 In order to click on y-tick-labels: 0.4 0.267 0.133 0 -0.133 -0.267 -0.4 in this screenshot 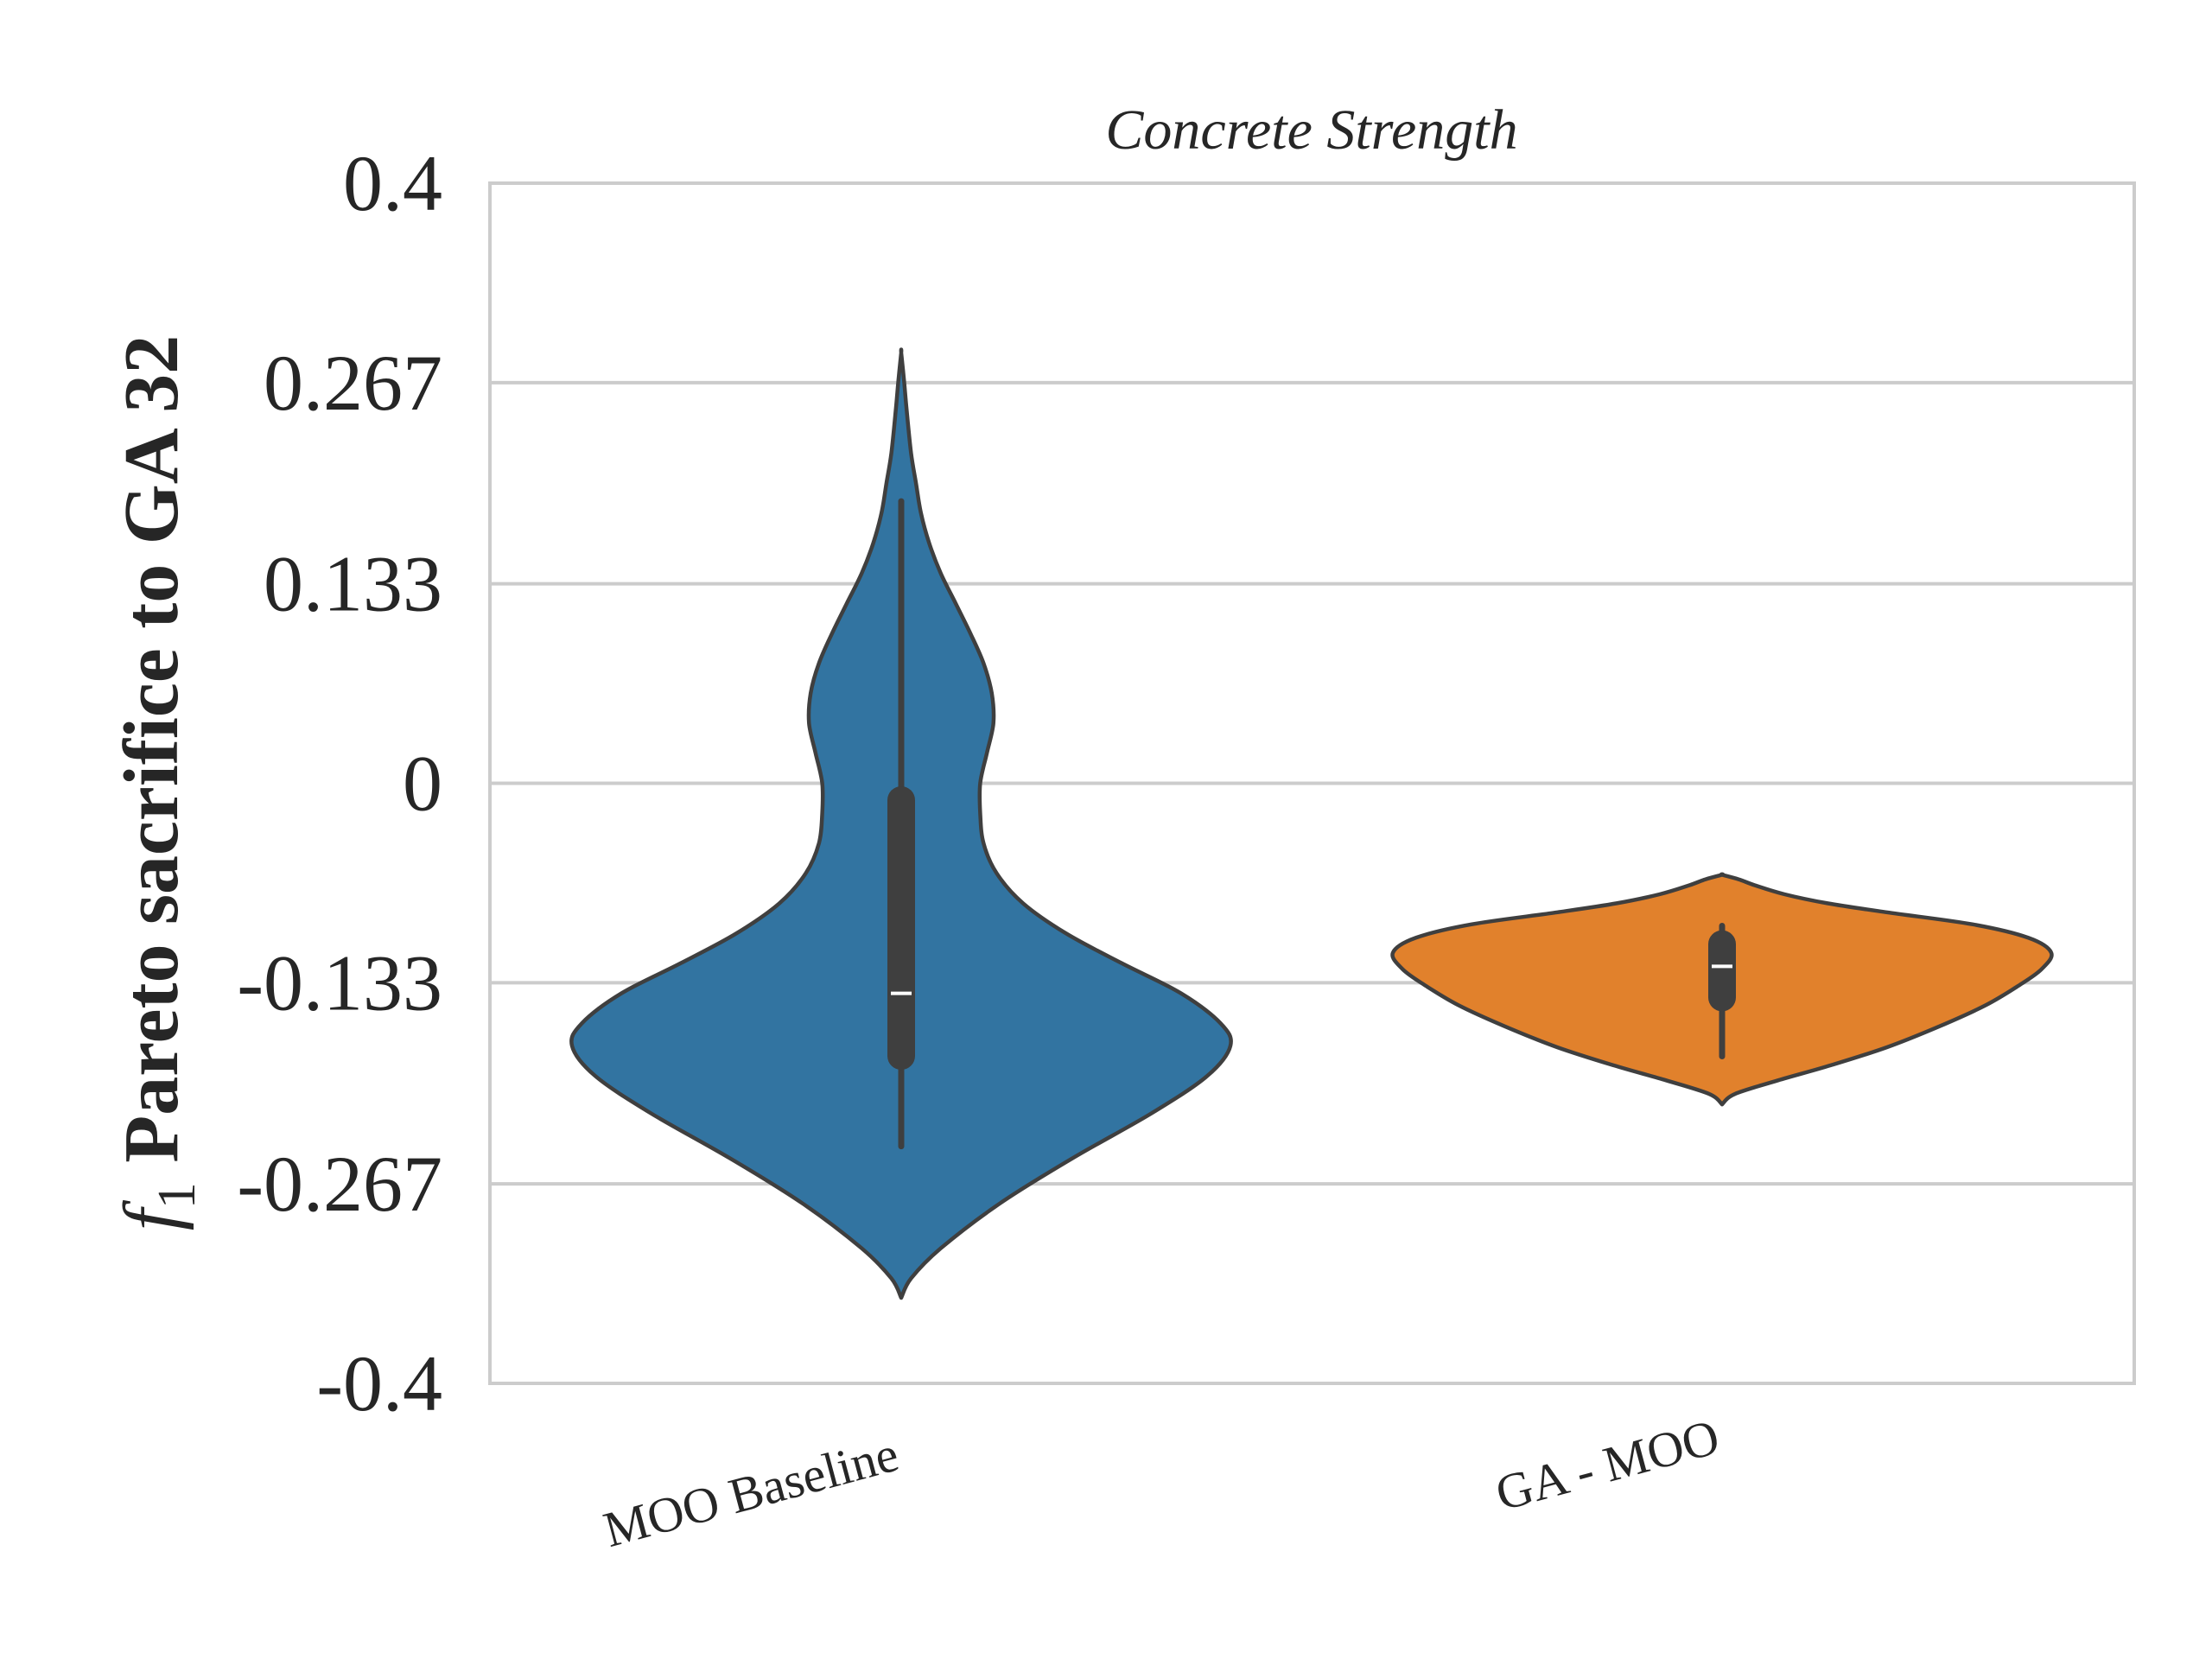, I will do `click(339, 783)`.